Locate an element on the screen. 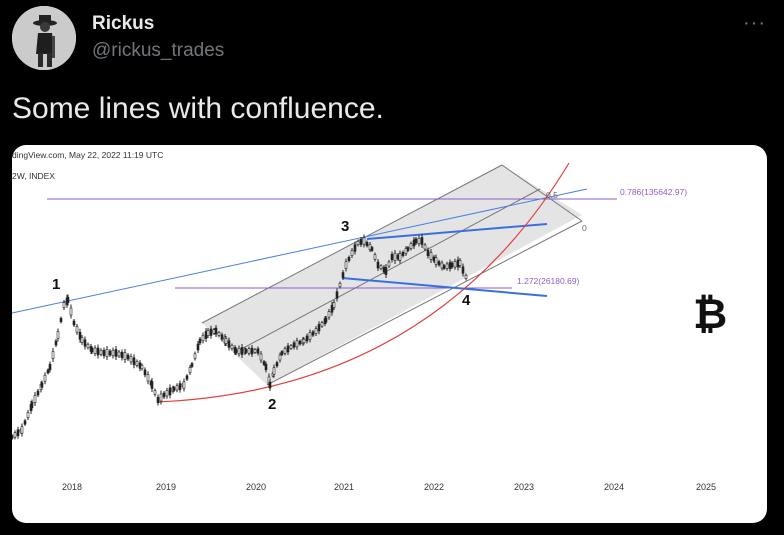  trendline-lower is located at coordinates (444, 287).